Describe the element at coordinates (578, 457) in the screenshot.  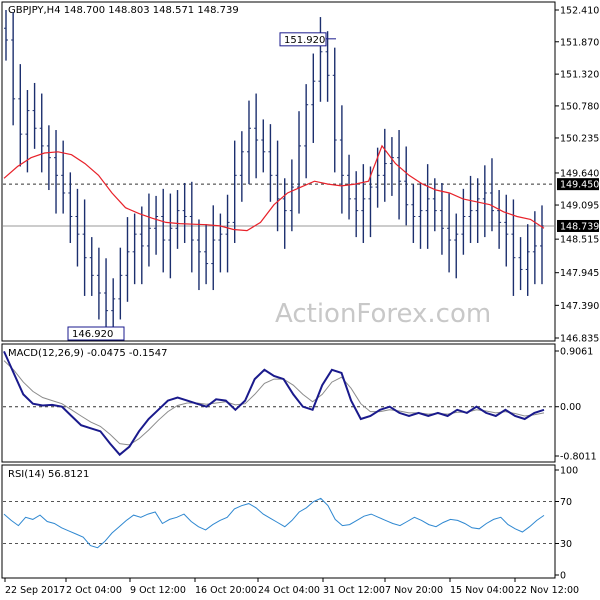
I see `y-tick-label: -0.8011` at that location.